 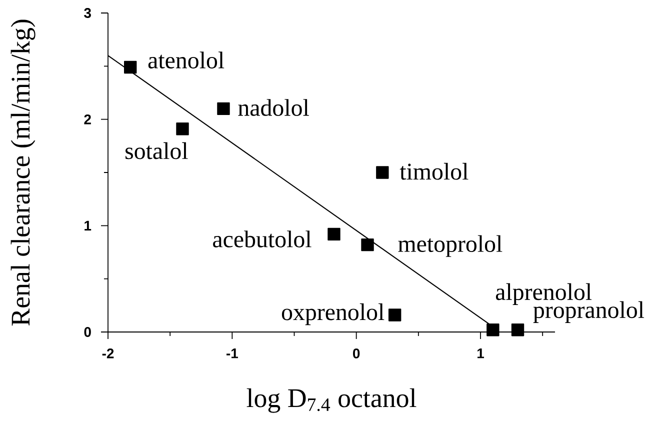 What do you see at coordinates (434, 171) in the screenshot?
I see `annotation: timolol` at bounding box center [434, 171].